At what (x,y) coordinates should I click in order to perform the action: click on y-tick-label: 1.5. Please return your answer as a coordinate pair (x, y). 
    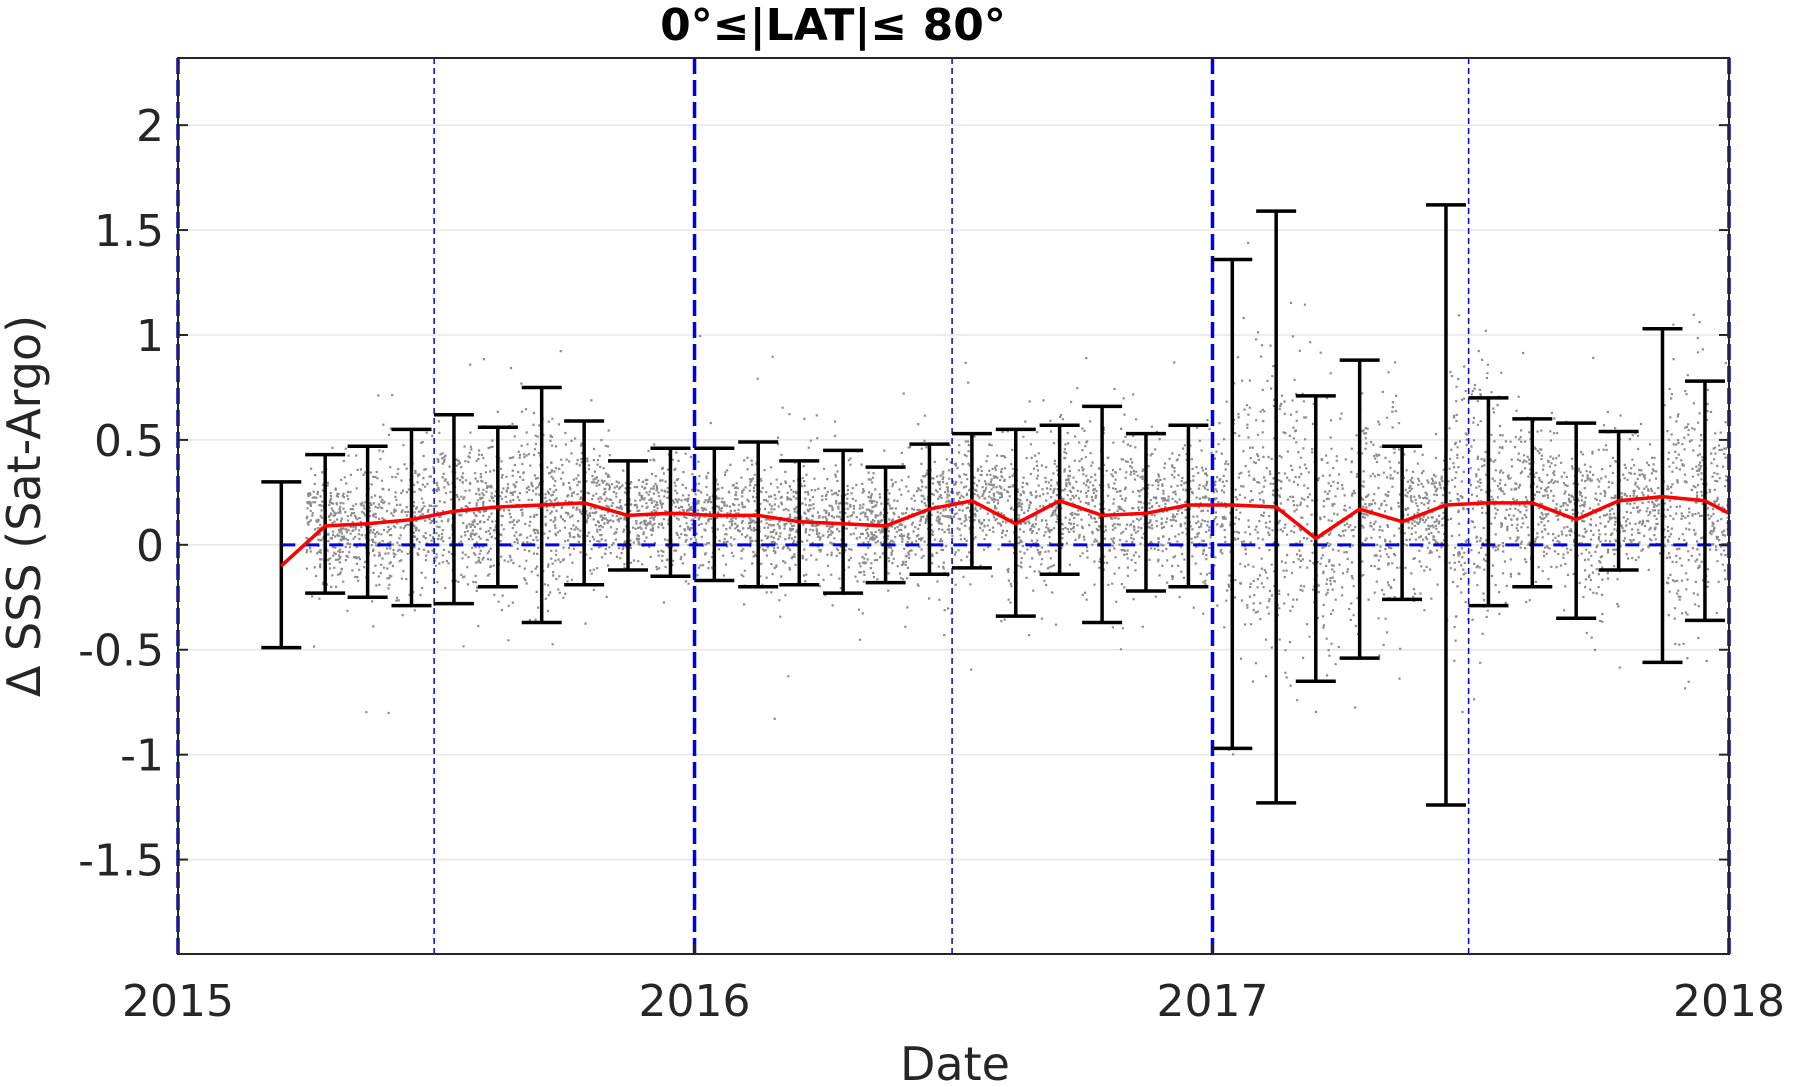
    Looking at the image, I should click on (129, 231).